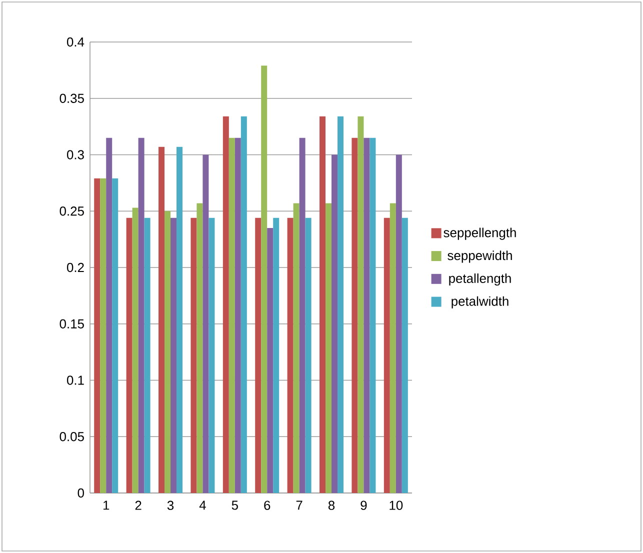  I want to click on legend-label: petallength, so click(480, 279).